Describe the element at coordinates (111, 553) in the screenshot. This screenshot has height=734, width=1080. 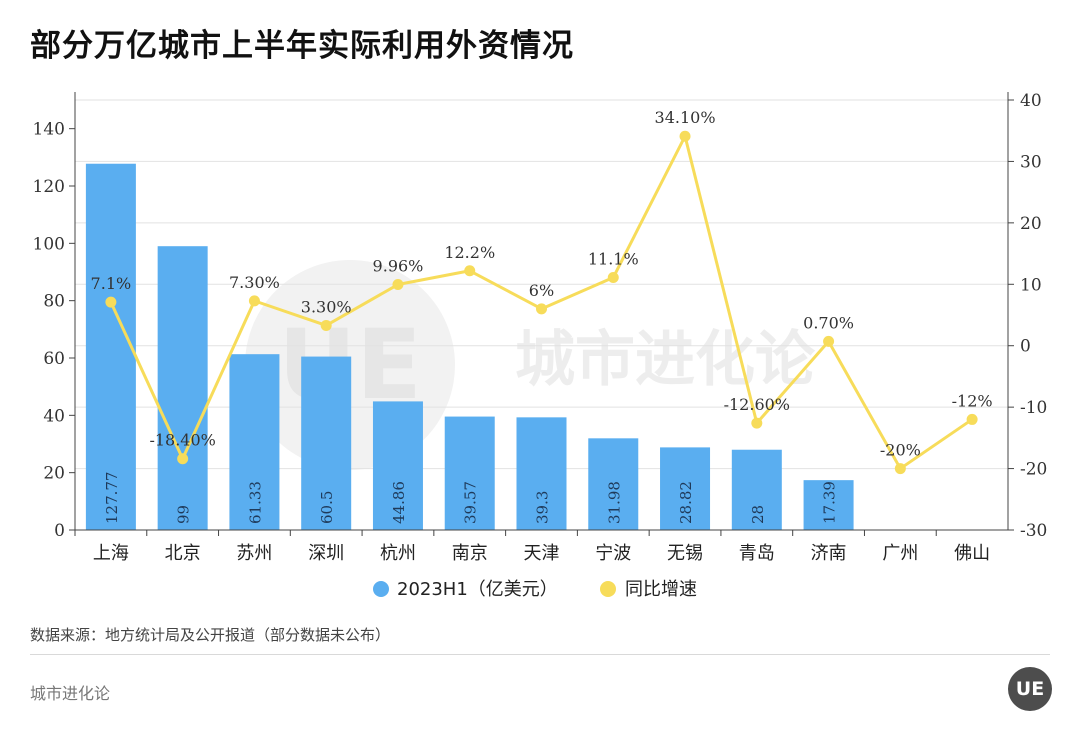
I see `x-tick-label: 上海` at that location.